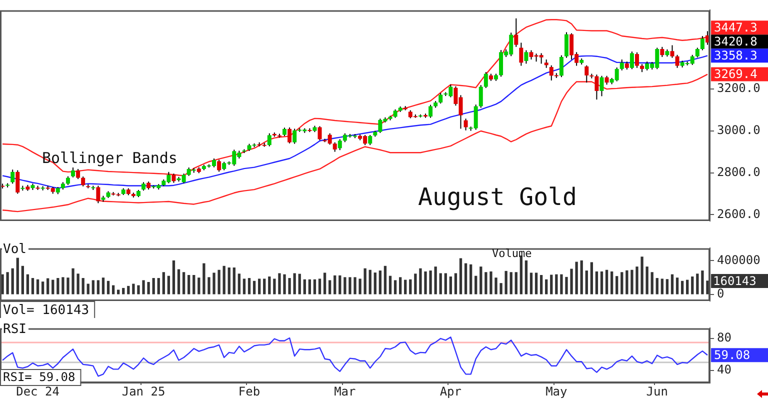  Describe the element at coordinates (724, 369) in the screenshot. I see `y-tick-label: 40` at that location.